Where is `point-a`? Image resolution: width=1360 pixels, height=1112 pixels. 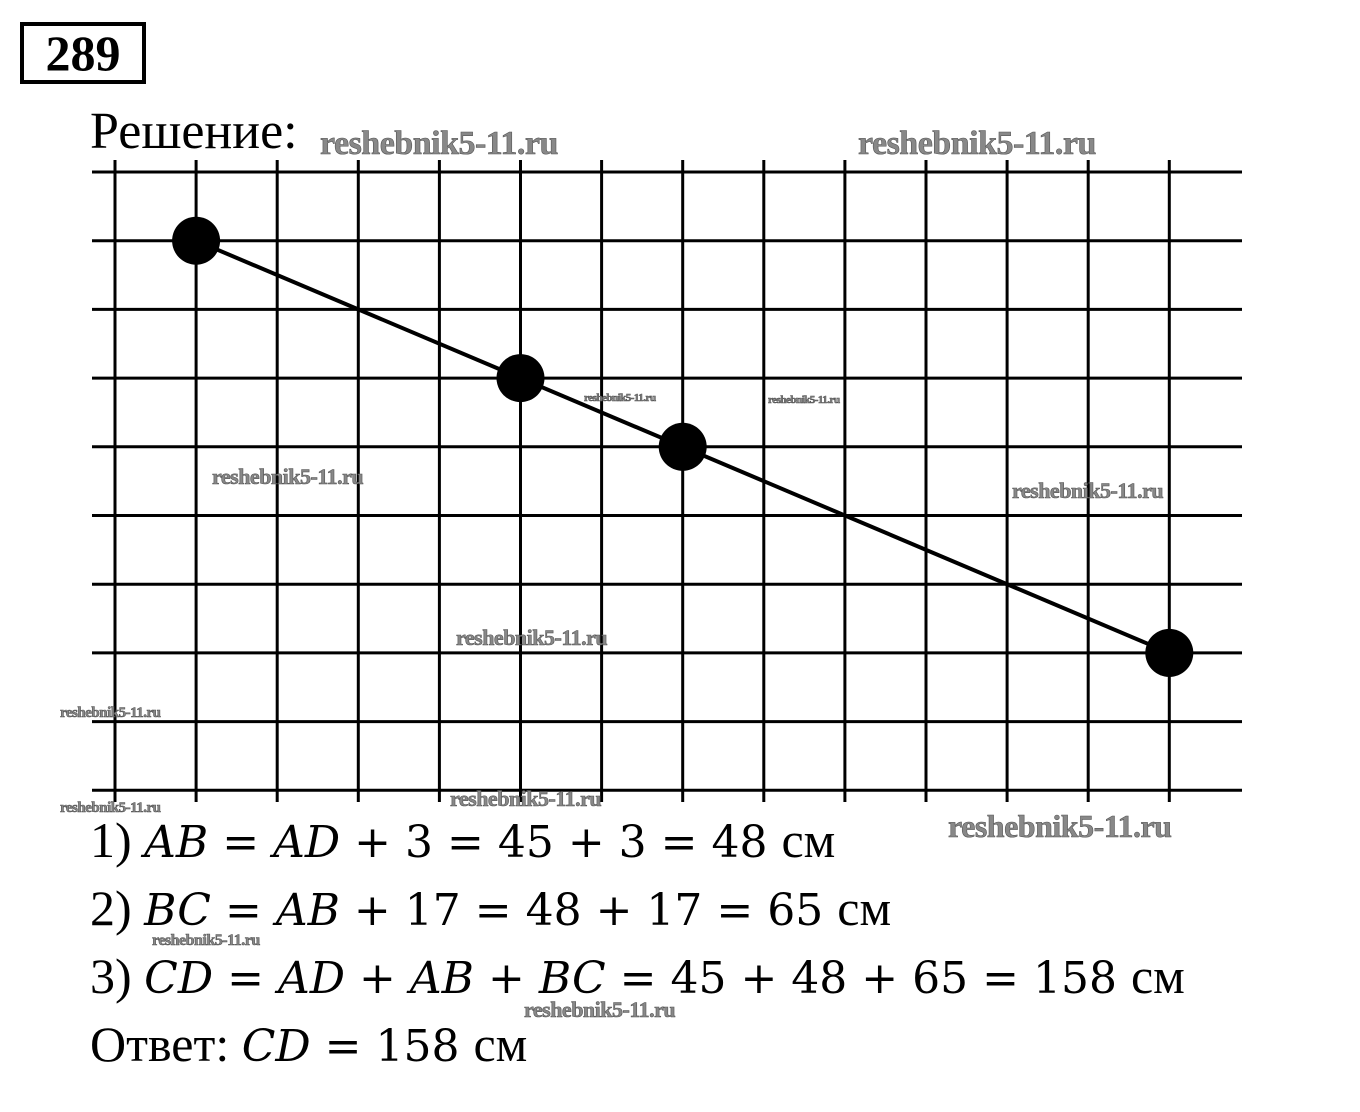 point-a is located at coordinates (520, 378).